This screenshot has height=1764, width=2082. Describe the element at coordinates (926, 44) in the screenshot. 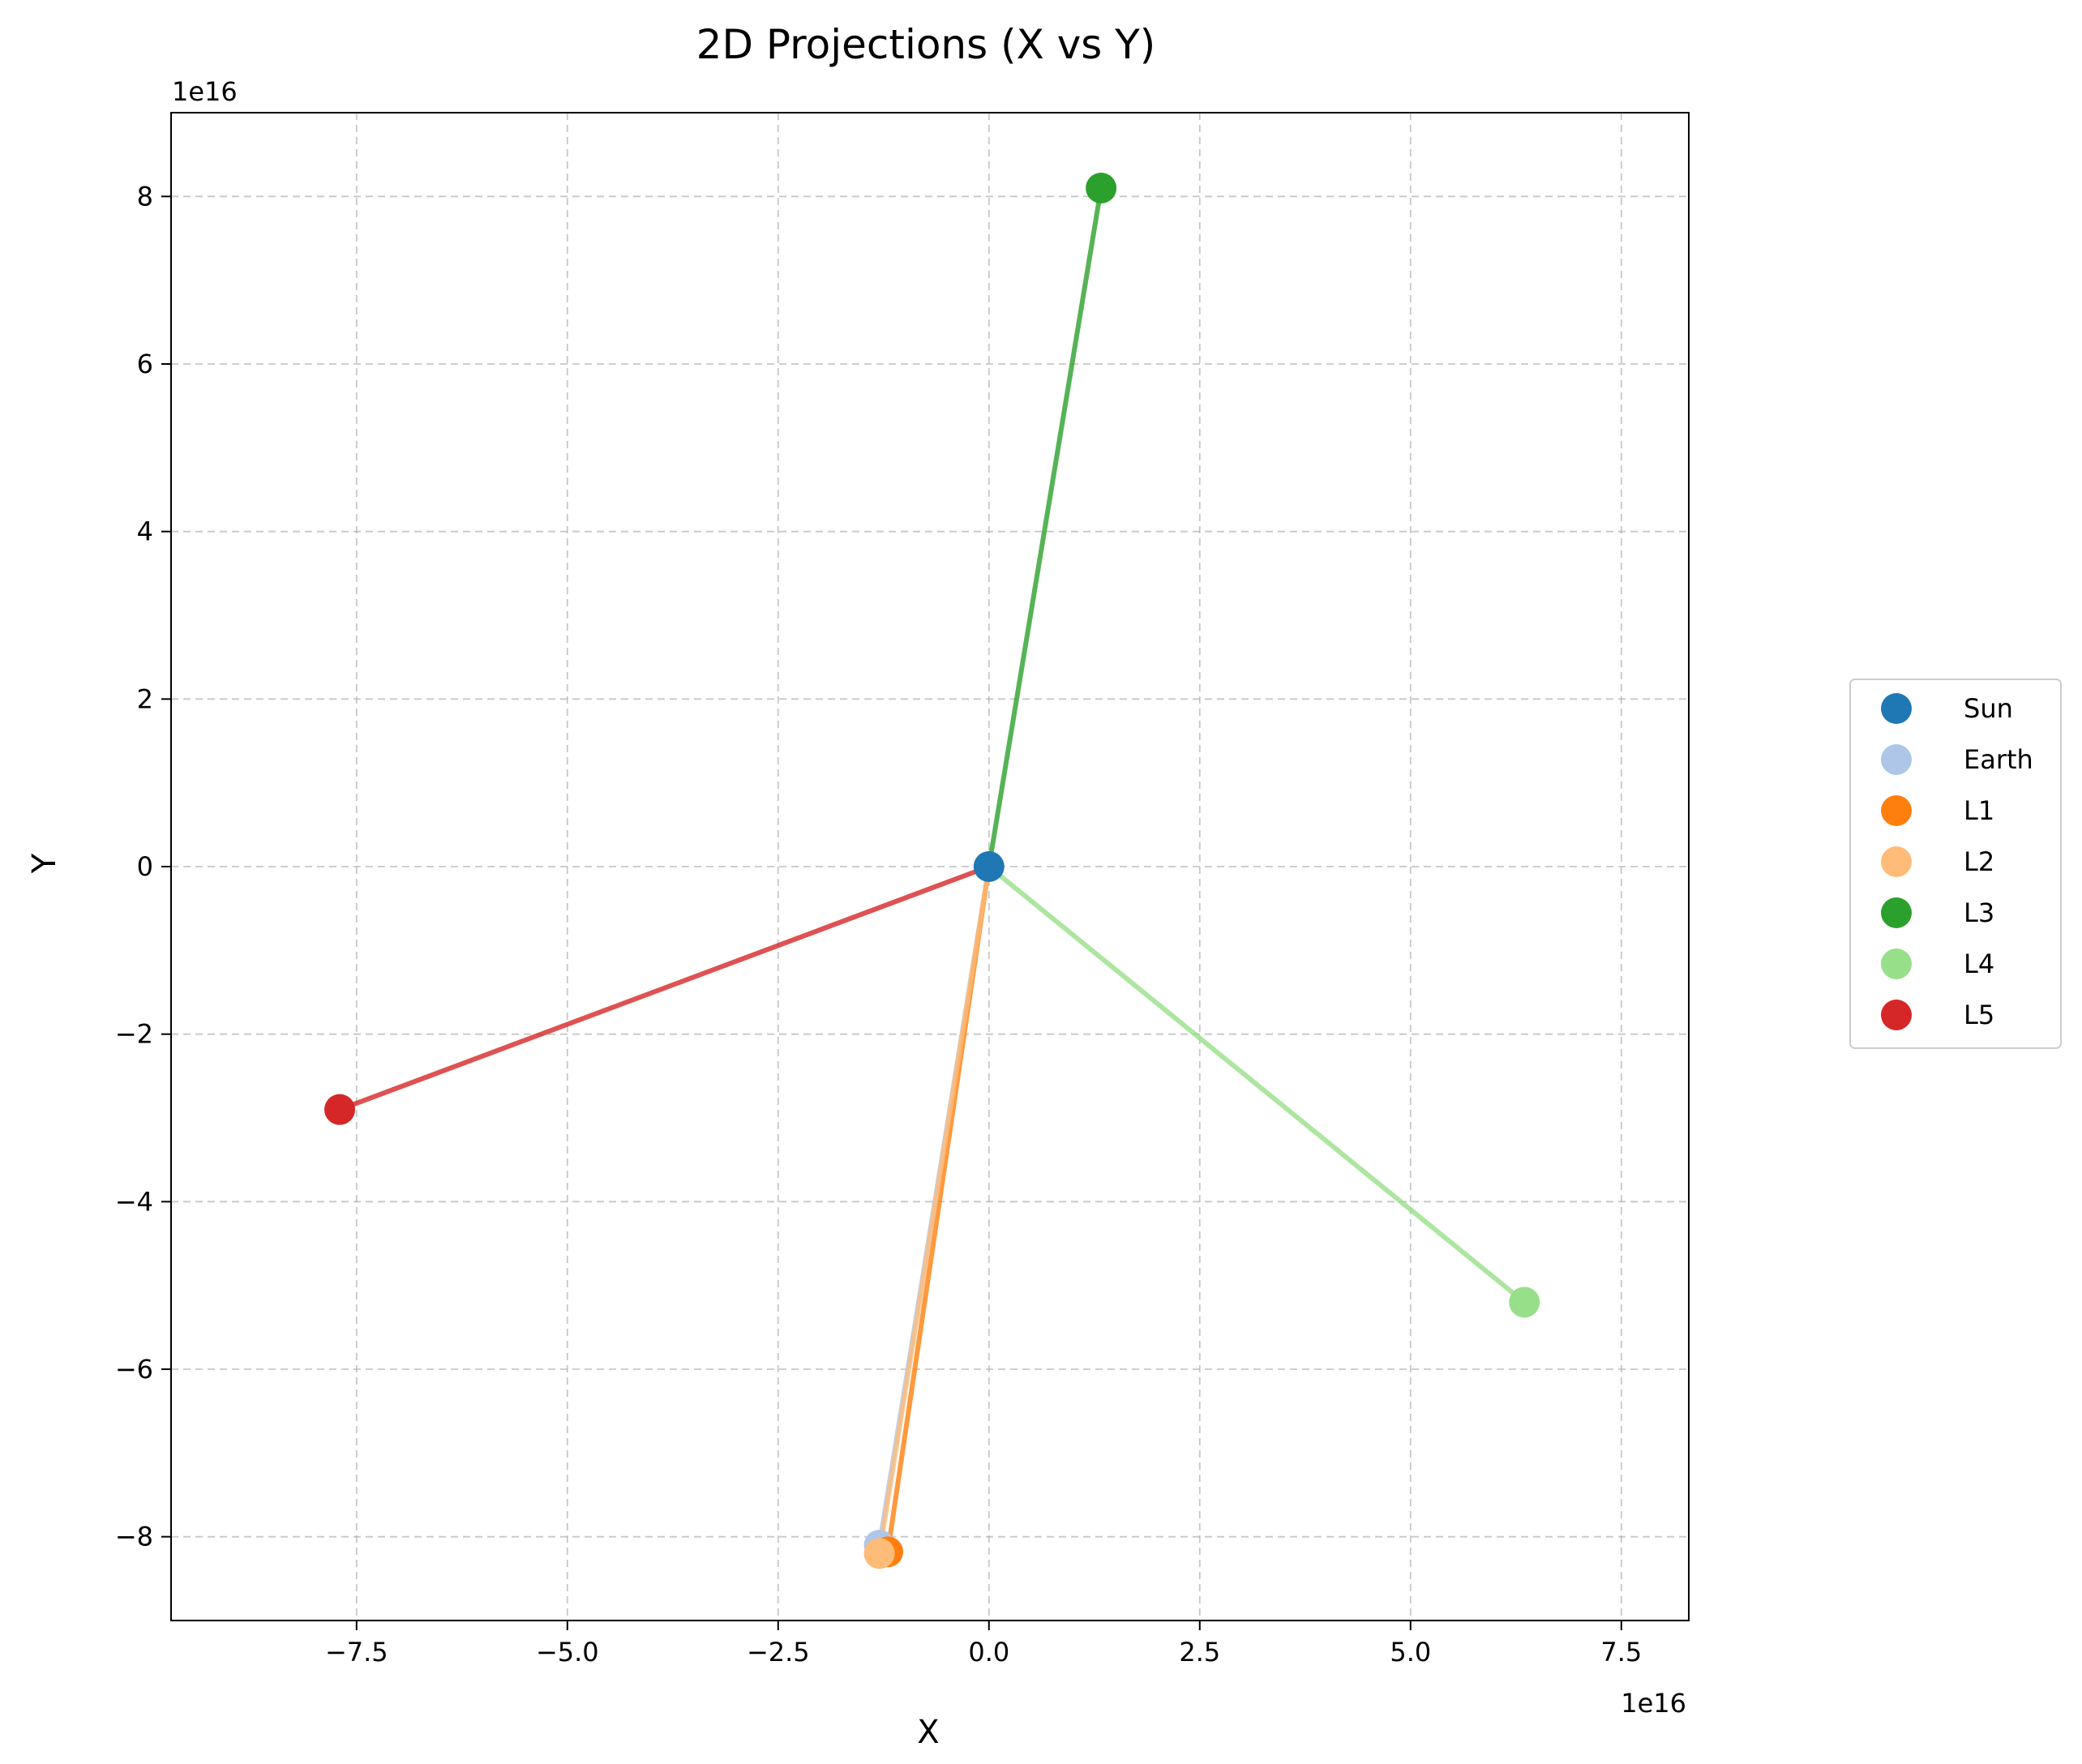

I see `chart-title: 2D Projections (X vs Y)` at that location.